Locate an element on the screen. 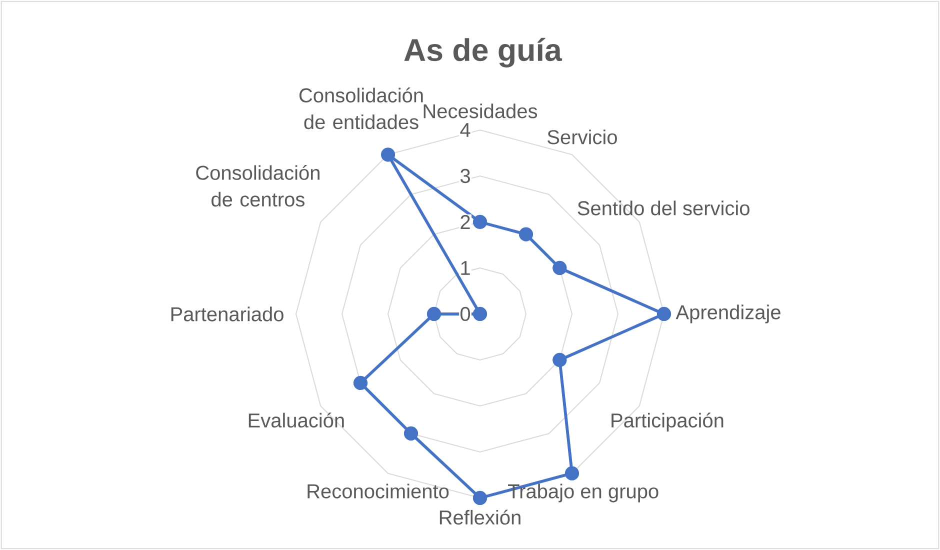 This screenshot has width=940, height=550. spoke-label: Reflexión is located at coordinates (480, 517).